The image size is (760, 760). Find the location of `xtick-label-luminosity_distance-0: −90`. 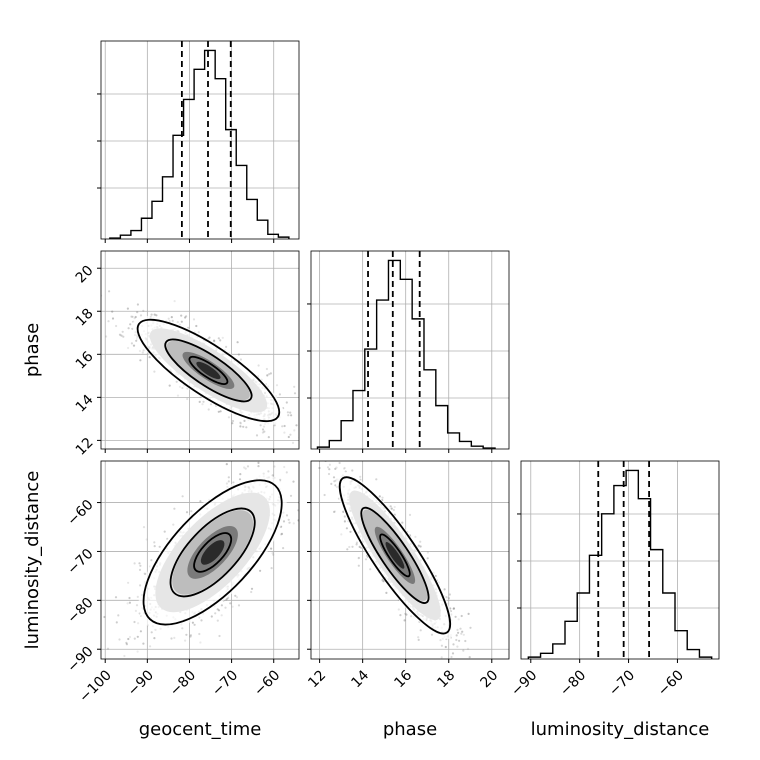

xtick-label-luminosity_distance-0: −90 is located at coordinates (524, 683).